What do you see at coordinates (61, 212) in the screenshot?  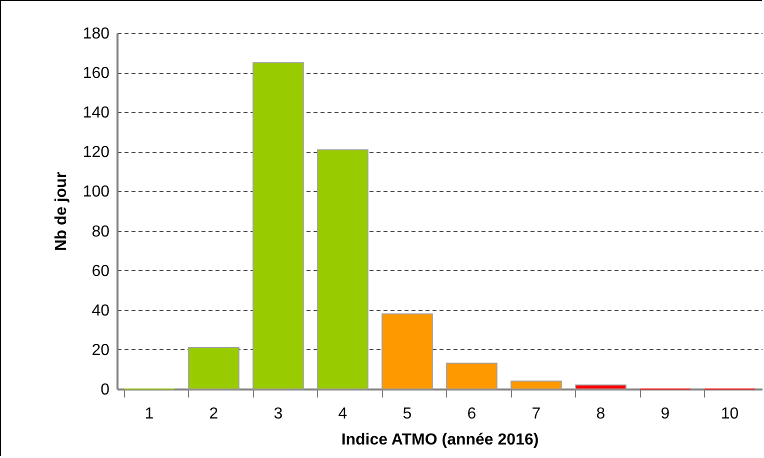 I see `y-axis-title: Nb de jour` at bounding box center [61, 212].